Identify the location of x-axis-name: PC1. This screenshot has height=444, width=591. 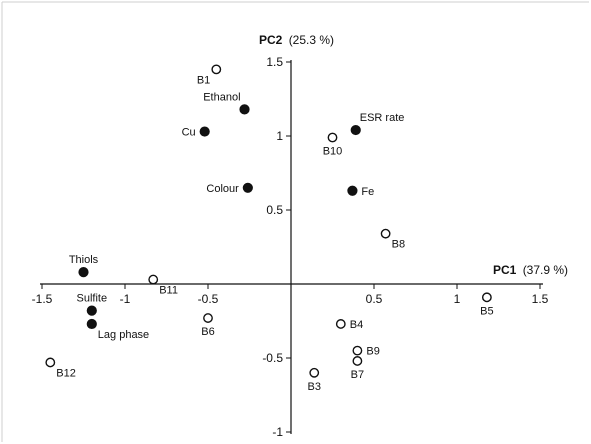
(505, 270).